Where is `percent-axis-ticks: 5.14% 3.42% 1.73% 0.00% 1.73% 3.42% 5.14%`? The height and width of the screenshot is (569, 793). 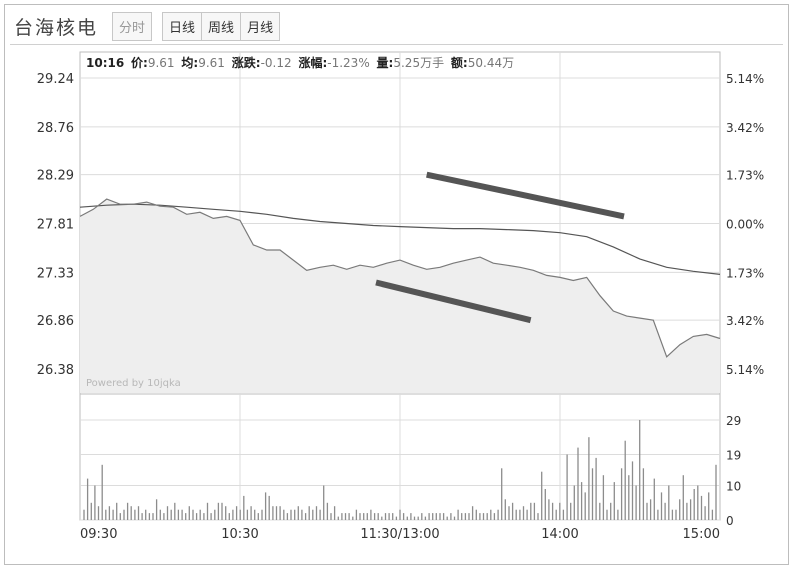
percent-axis-ticks: 5.14% 3.42% 1.73% 0.00% 1.73% 3.42% 5.14% is located at coordinates (745, 224).